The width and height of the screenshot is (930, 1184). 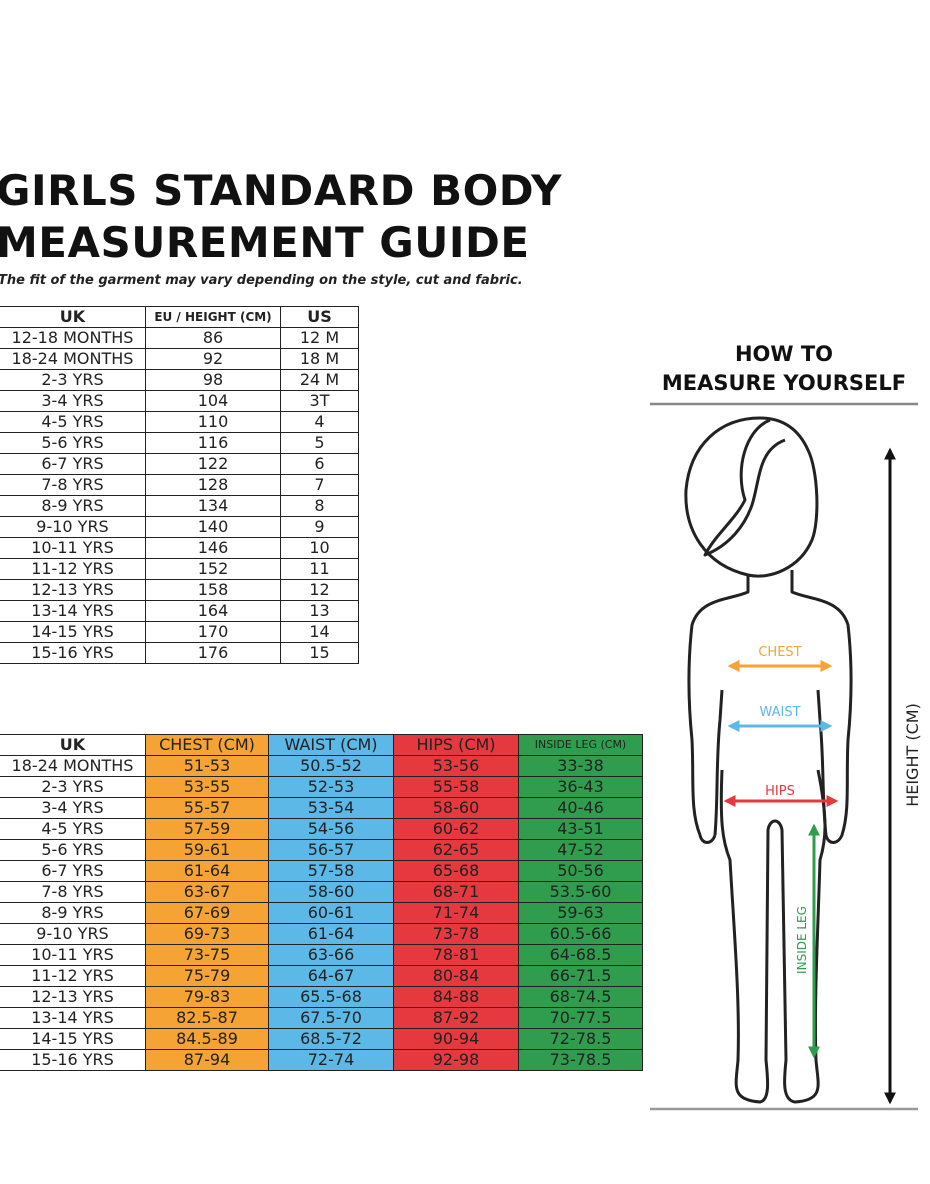 What do you see at coordinates (207, 766) in the screenshot?
I see `table-cell: 51-53` at bounding box center [207, 766].